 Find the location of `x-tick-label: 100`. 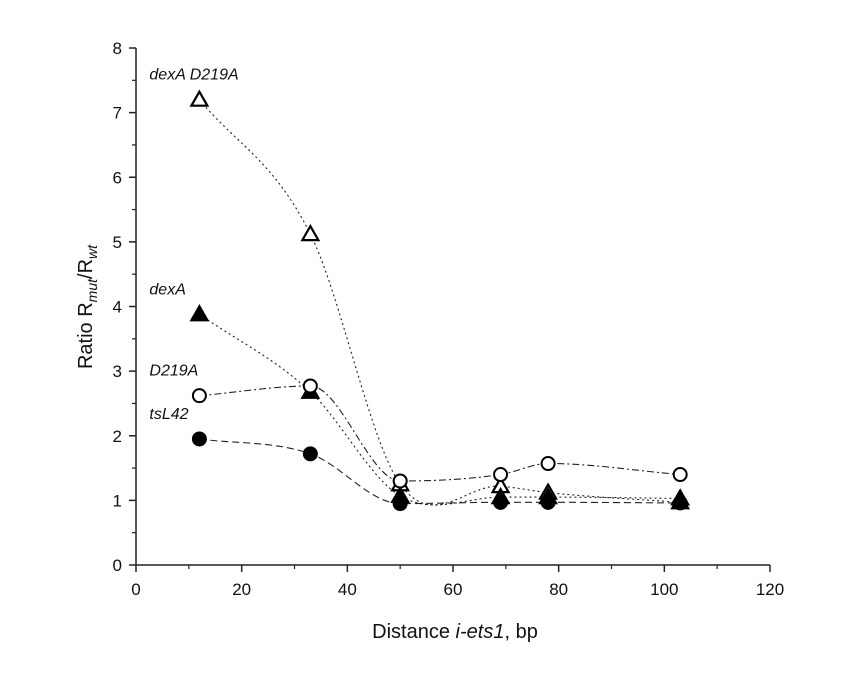

x-tick-label: 100 is located at coordinates (664, 589).